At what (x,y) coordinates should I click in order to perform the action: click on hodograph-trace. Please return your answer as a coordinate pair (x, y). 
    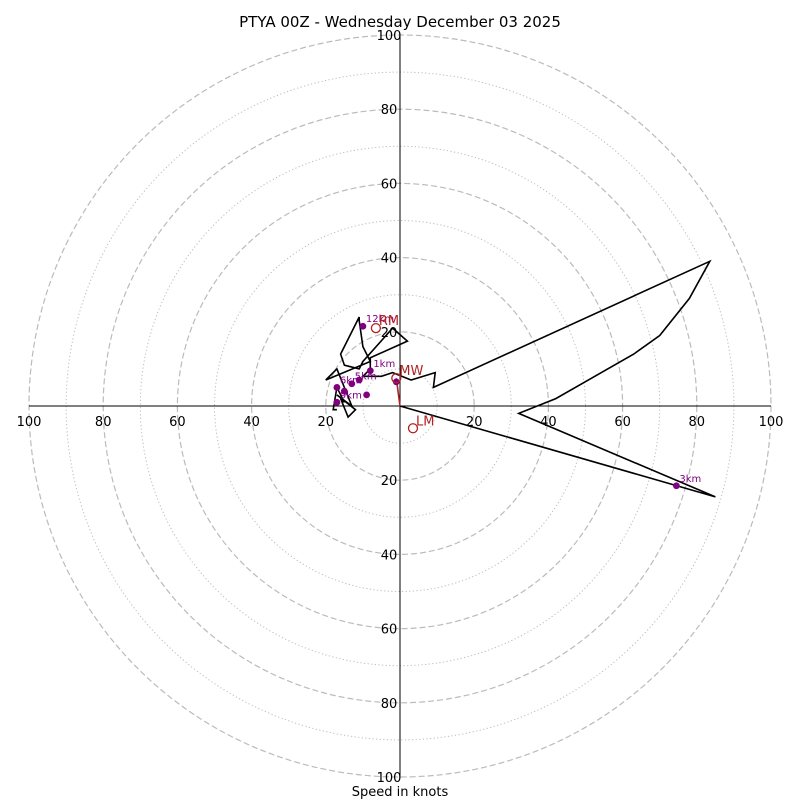
    Looking at the image, I should click on (520, 378).